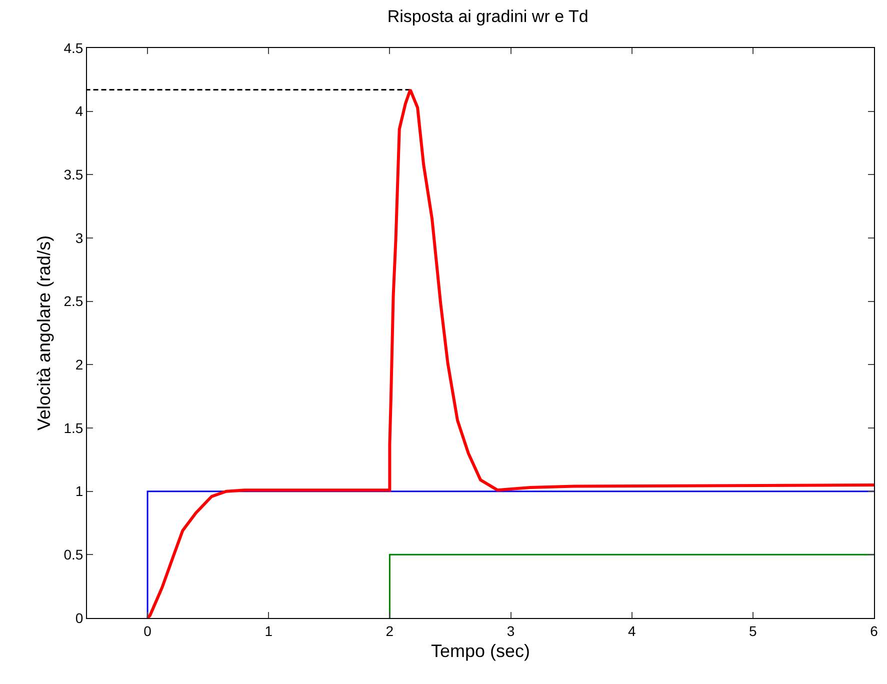 The image size is (887, 684). I want to click on x-tick-label: 0, so click(148, 630).